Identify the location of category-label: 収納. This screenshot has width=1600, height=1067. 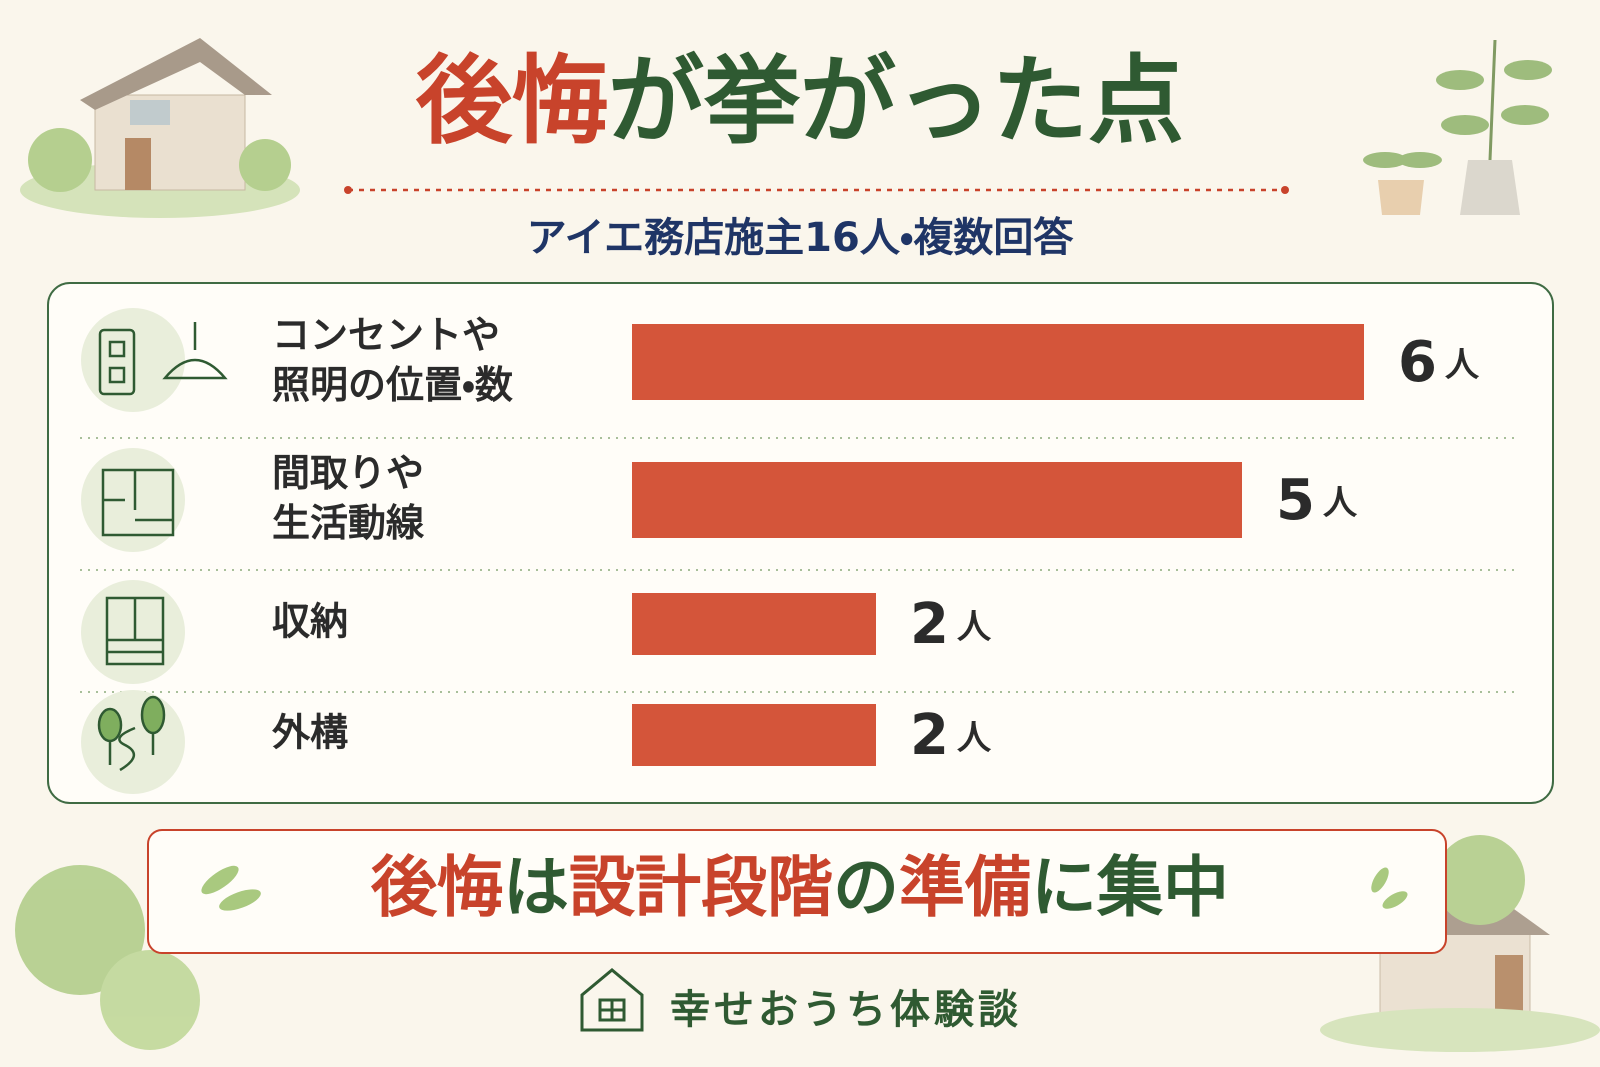
(310, 622).